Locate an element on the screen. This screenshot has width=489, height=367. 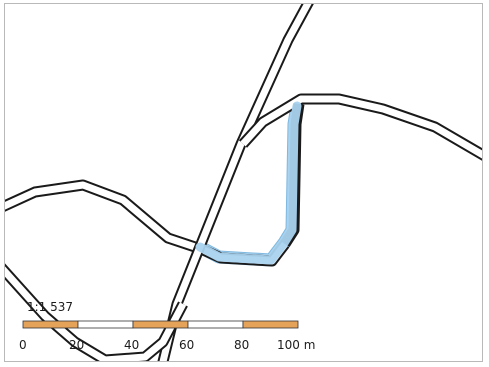
scale-tick-label: 100 m is located at coordinates (296, 345).